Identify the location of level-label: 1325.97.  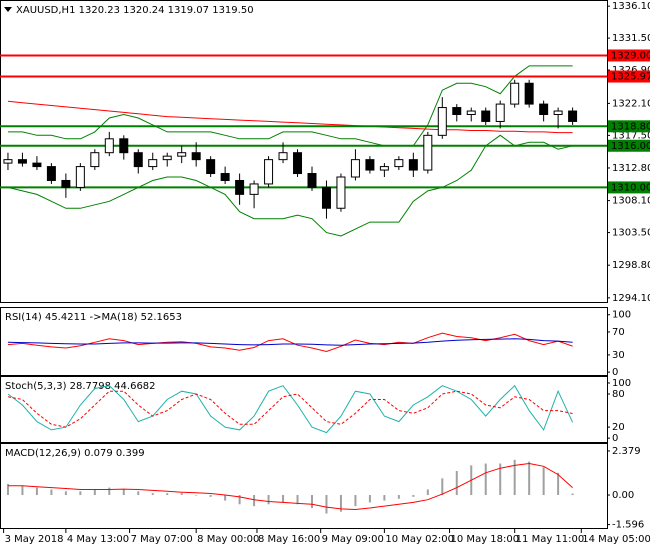
(630, 77).